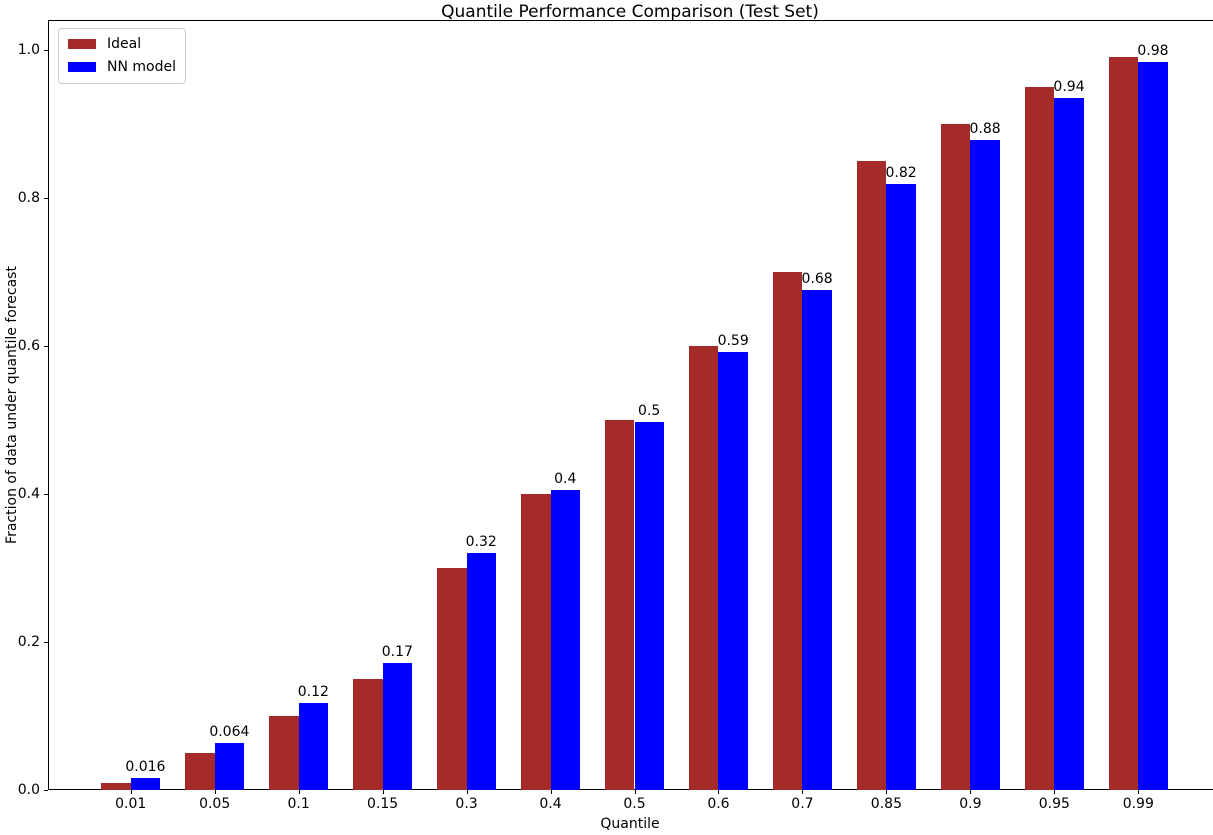 Image resolution: width=1213 pixels, height=835 pixels. Describe the element at coordinates (550, 804) in the screenshot. I see `x-tick-label: 0.4` at that location.